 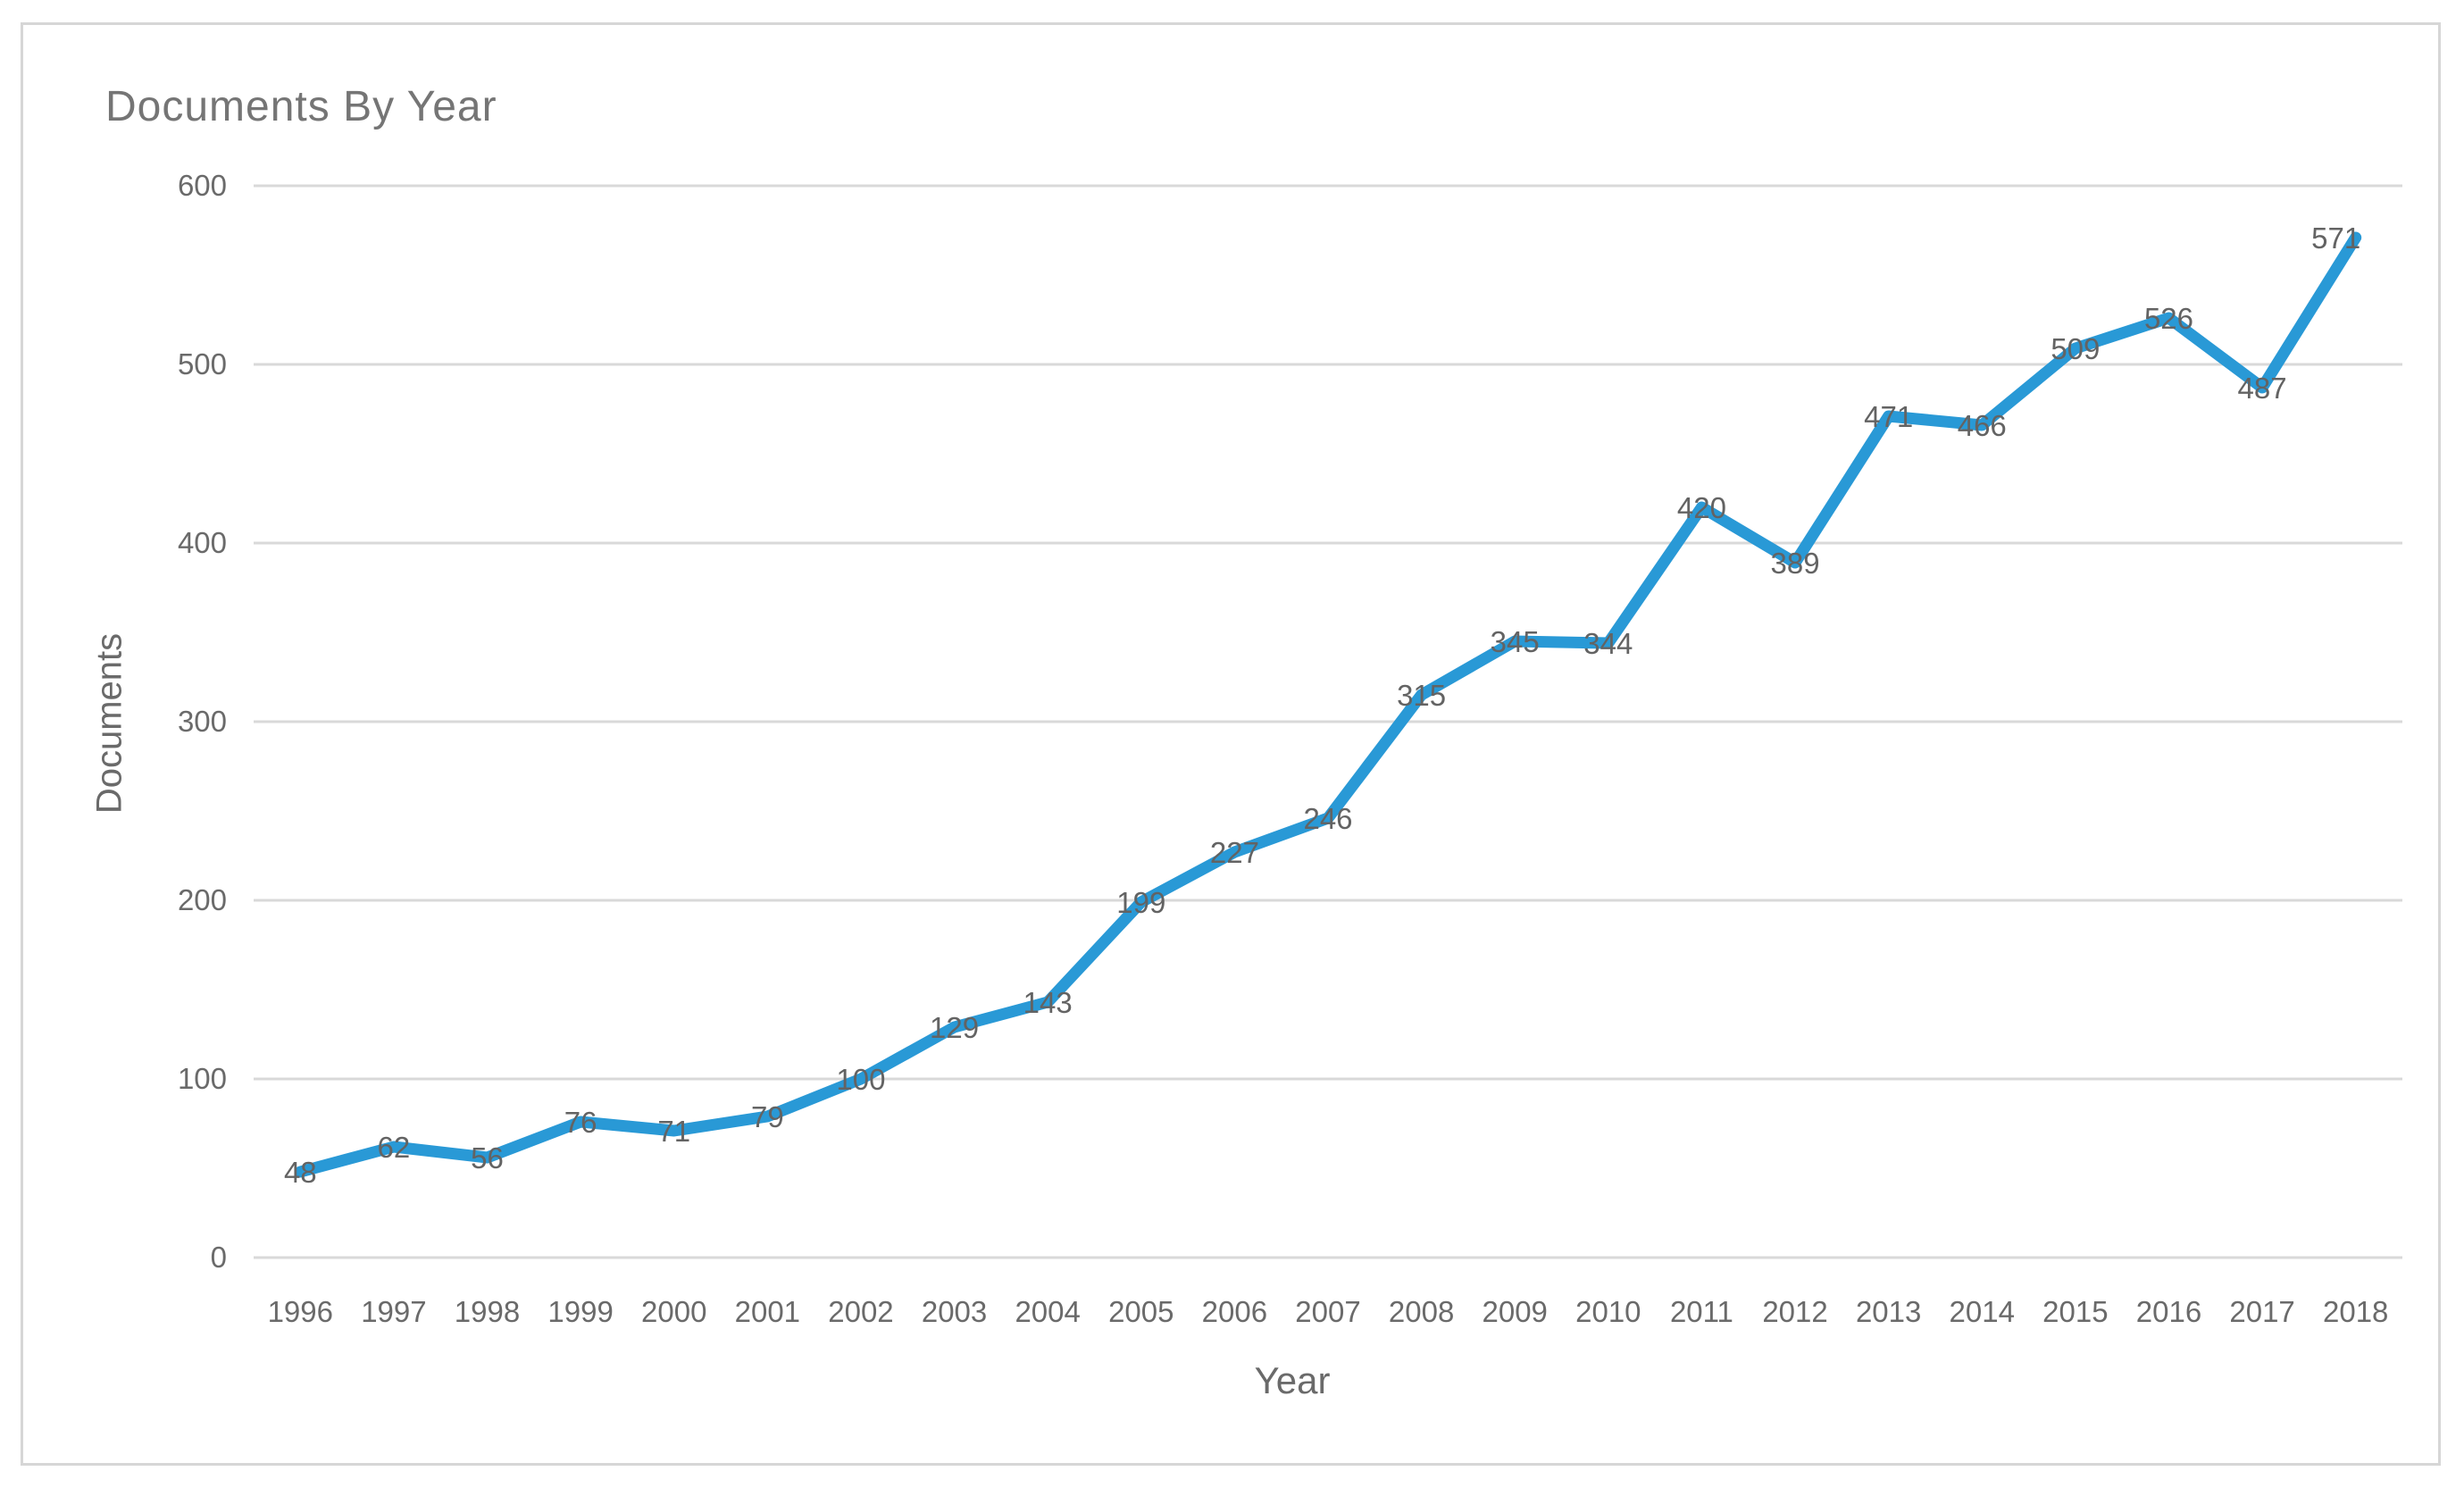 I want to click on data-label: 420, so click(x=1701, y=507).